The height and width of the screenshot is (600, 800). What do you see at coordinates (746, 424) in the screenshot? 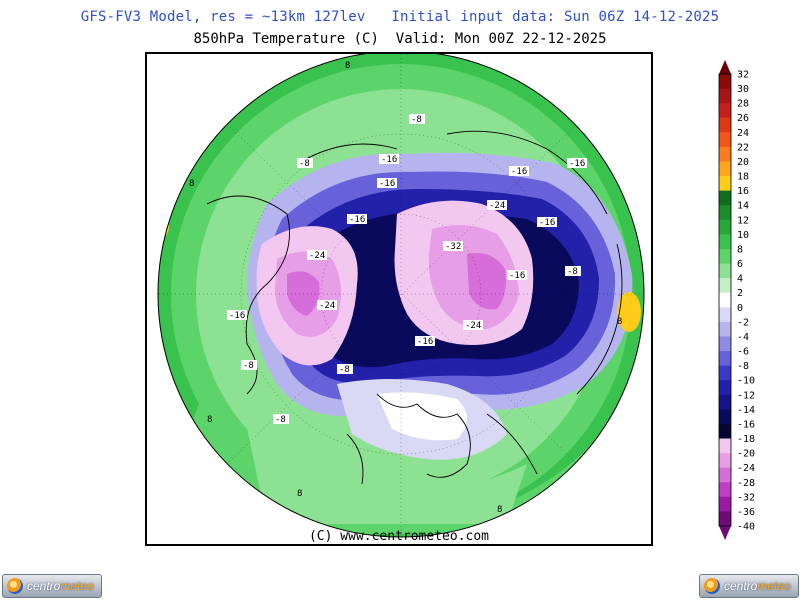
I see `colorbar-tick-label: -16` at bounding box center [746, 424].